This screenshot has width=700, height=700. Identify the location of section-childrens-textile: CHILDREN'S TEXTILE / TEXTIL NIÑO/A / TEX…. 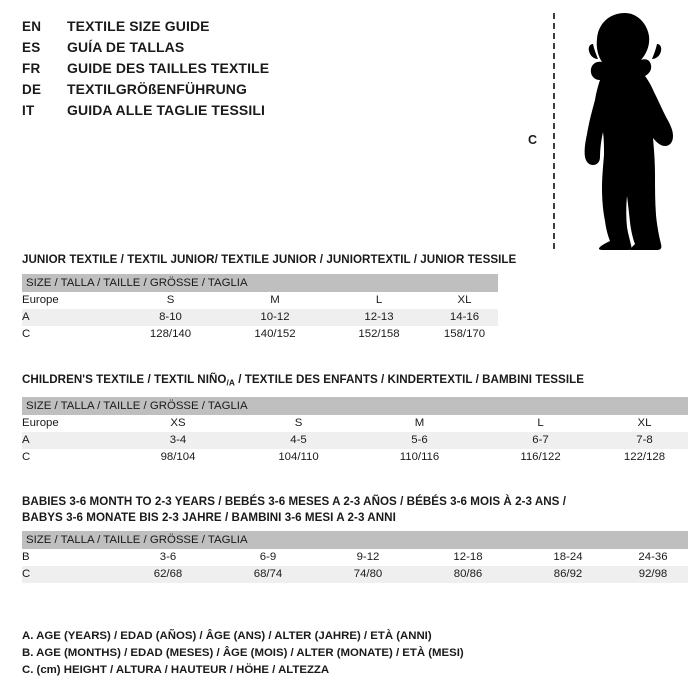
(355, 419).